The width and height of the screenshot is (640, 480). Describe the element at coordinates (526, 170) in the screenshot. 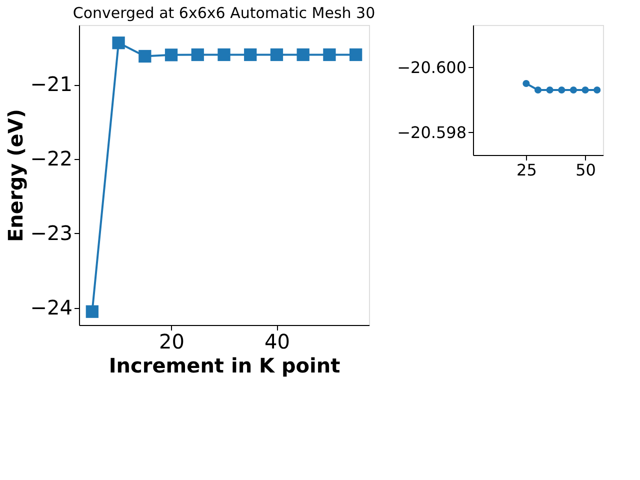

I see `x-tick-label: 25` at that location.